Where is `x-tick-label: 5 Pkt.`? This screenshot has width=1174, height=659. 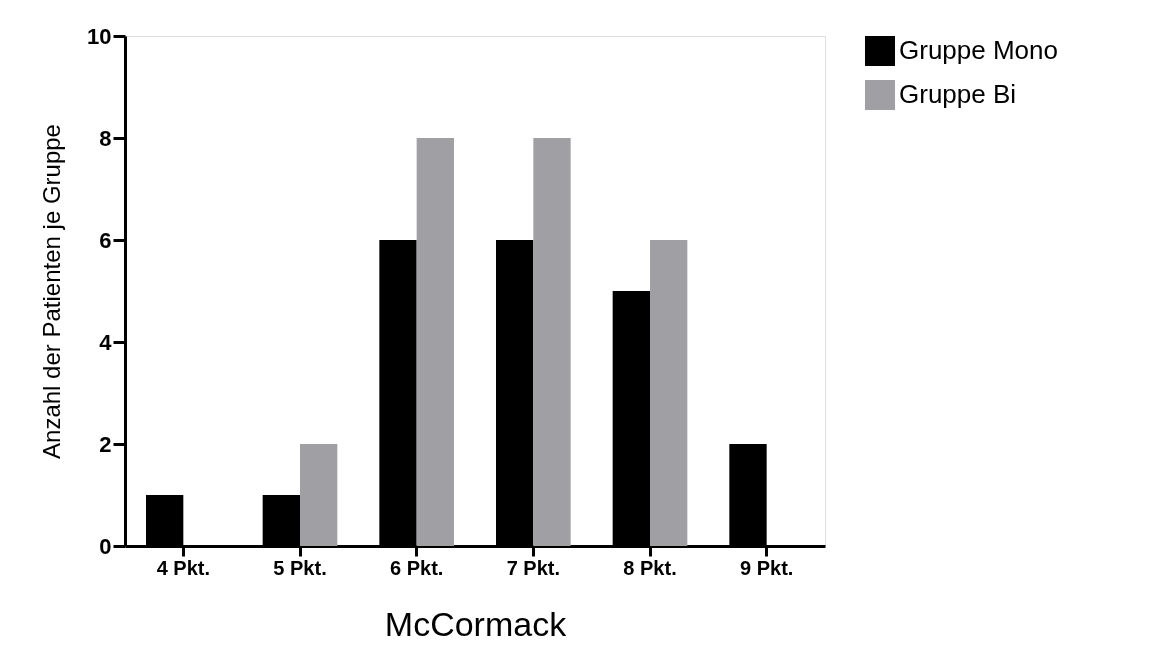 x-tick-label: 5 Pkt. is located at coordinates (300, 567).